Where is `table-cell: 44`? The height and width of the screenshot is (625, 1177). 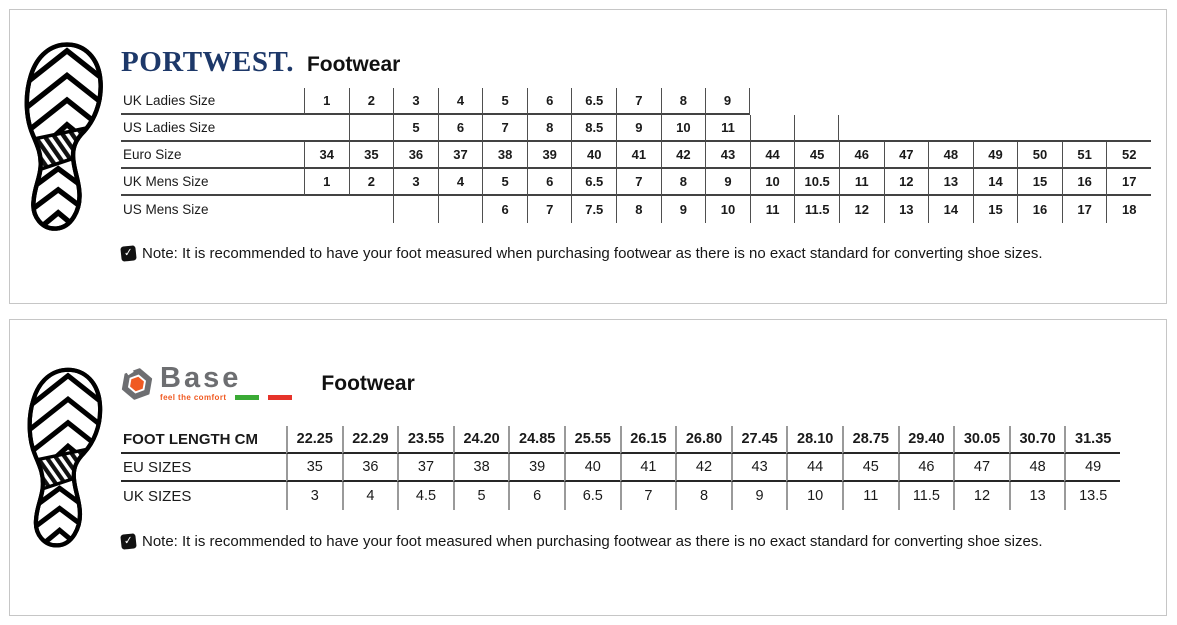 table-cell: 44 is located at coordinates (772, 155).